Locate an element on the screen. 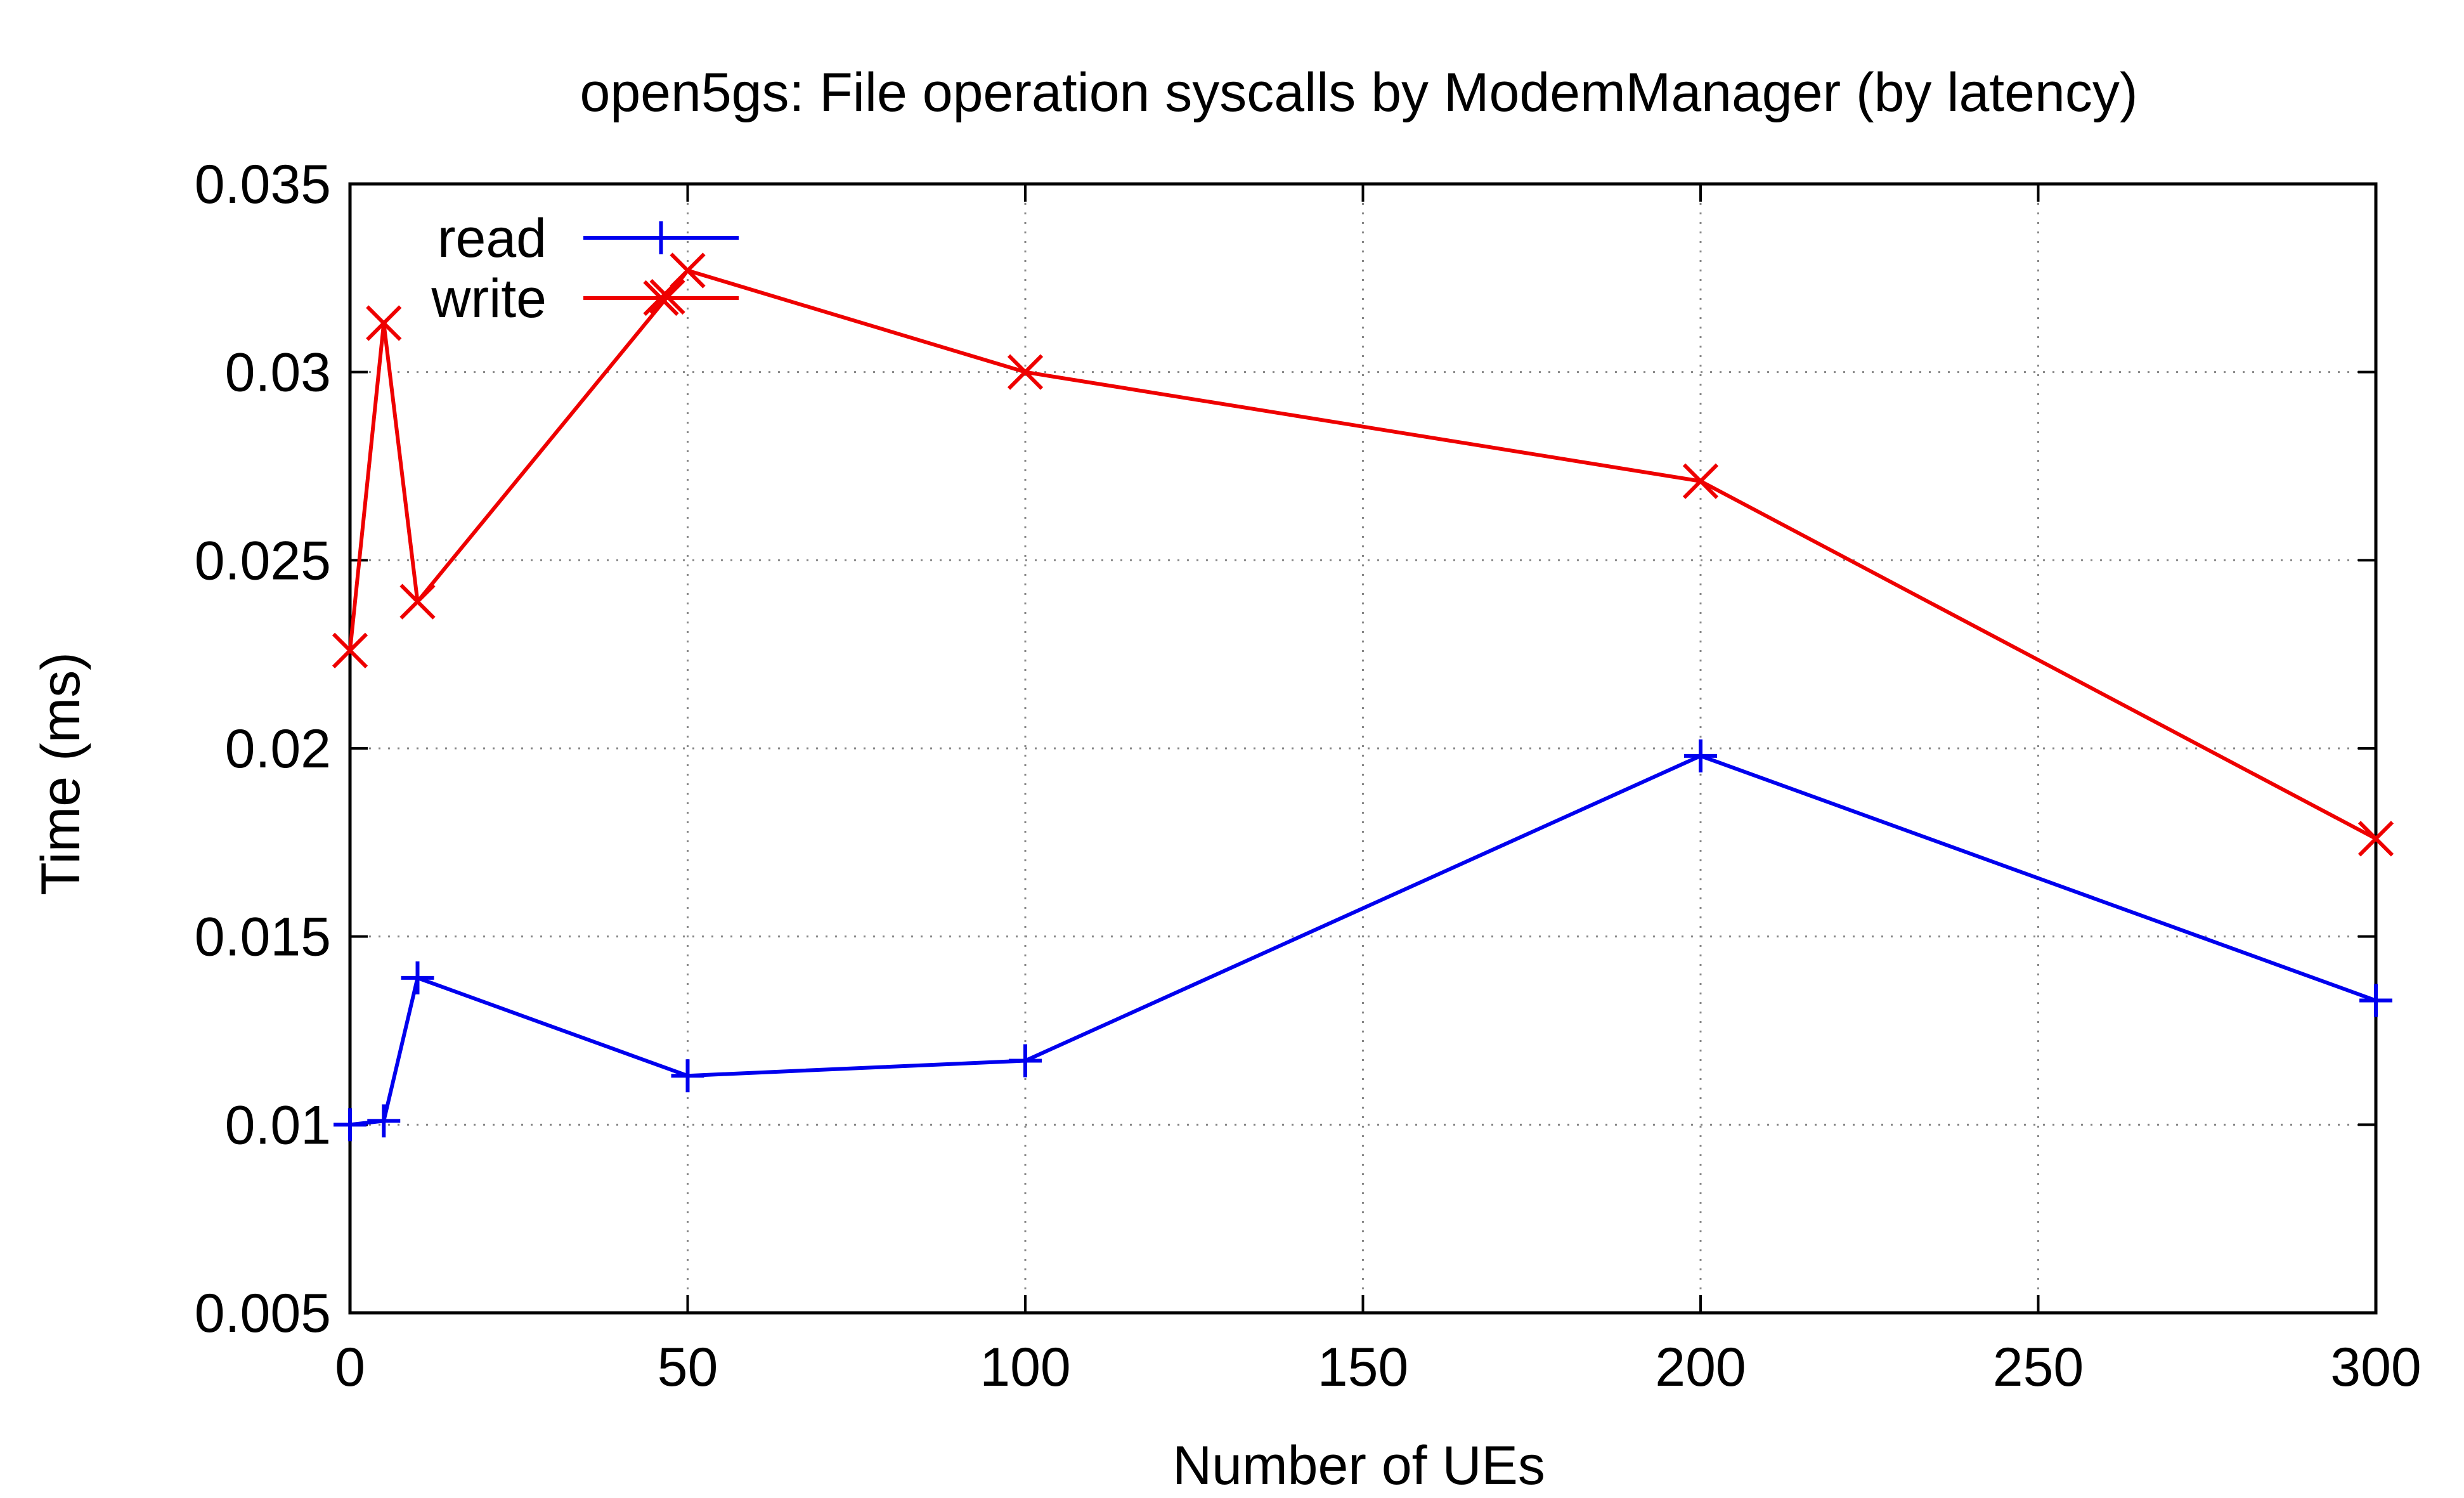 Image resolution: width=2464 pixels, height=1498 pixels. legend-label-read: read is located at coordinates (492, 239).